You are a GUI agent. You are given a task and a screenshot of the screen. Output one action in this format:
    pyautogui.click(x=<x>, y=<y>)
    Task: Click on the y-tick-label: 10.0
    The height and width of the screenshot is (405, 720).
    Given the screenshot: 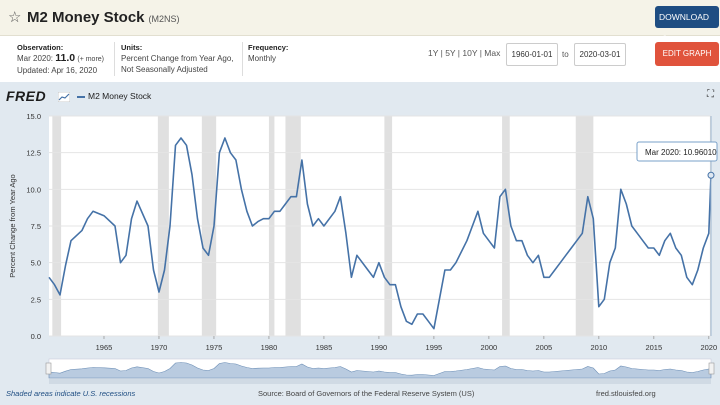 What is the action you would take?
    pyautogui.click(x=33, y=189)
    